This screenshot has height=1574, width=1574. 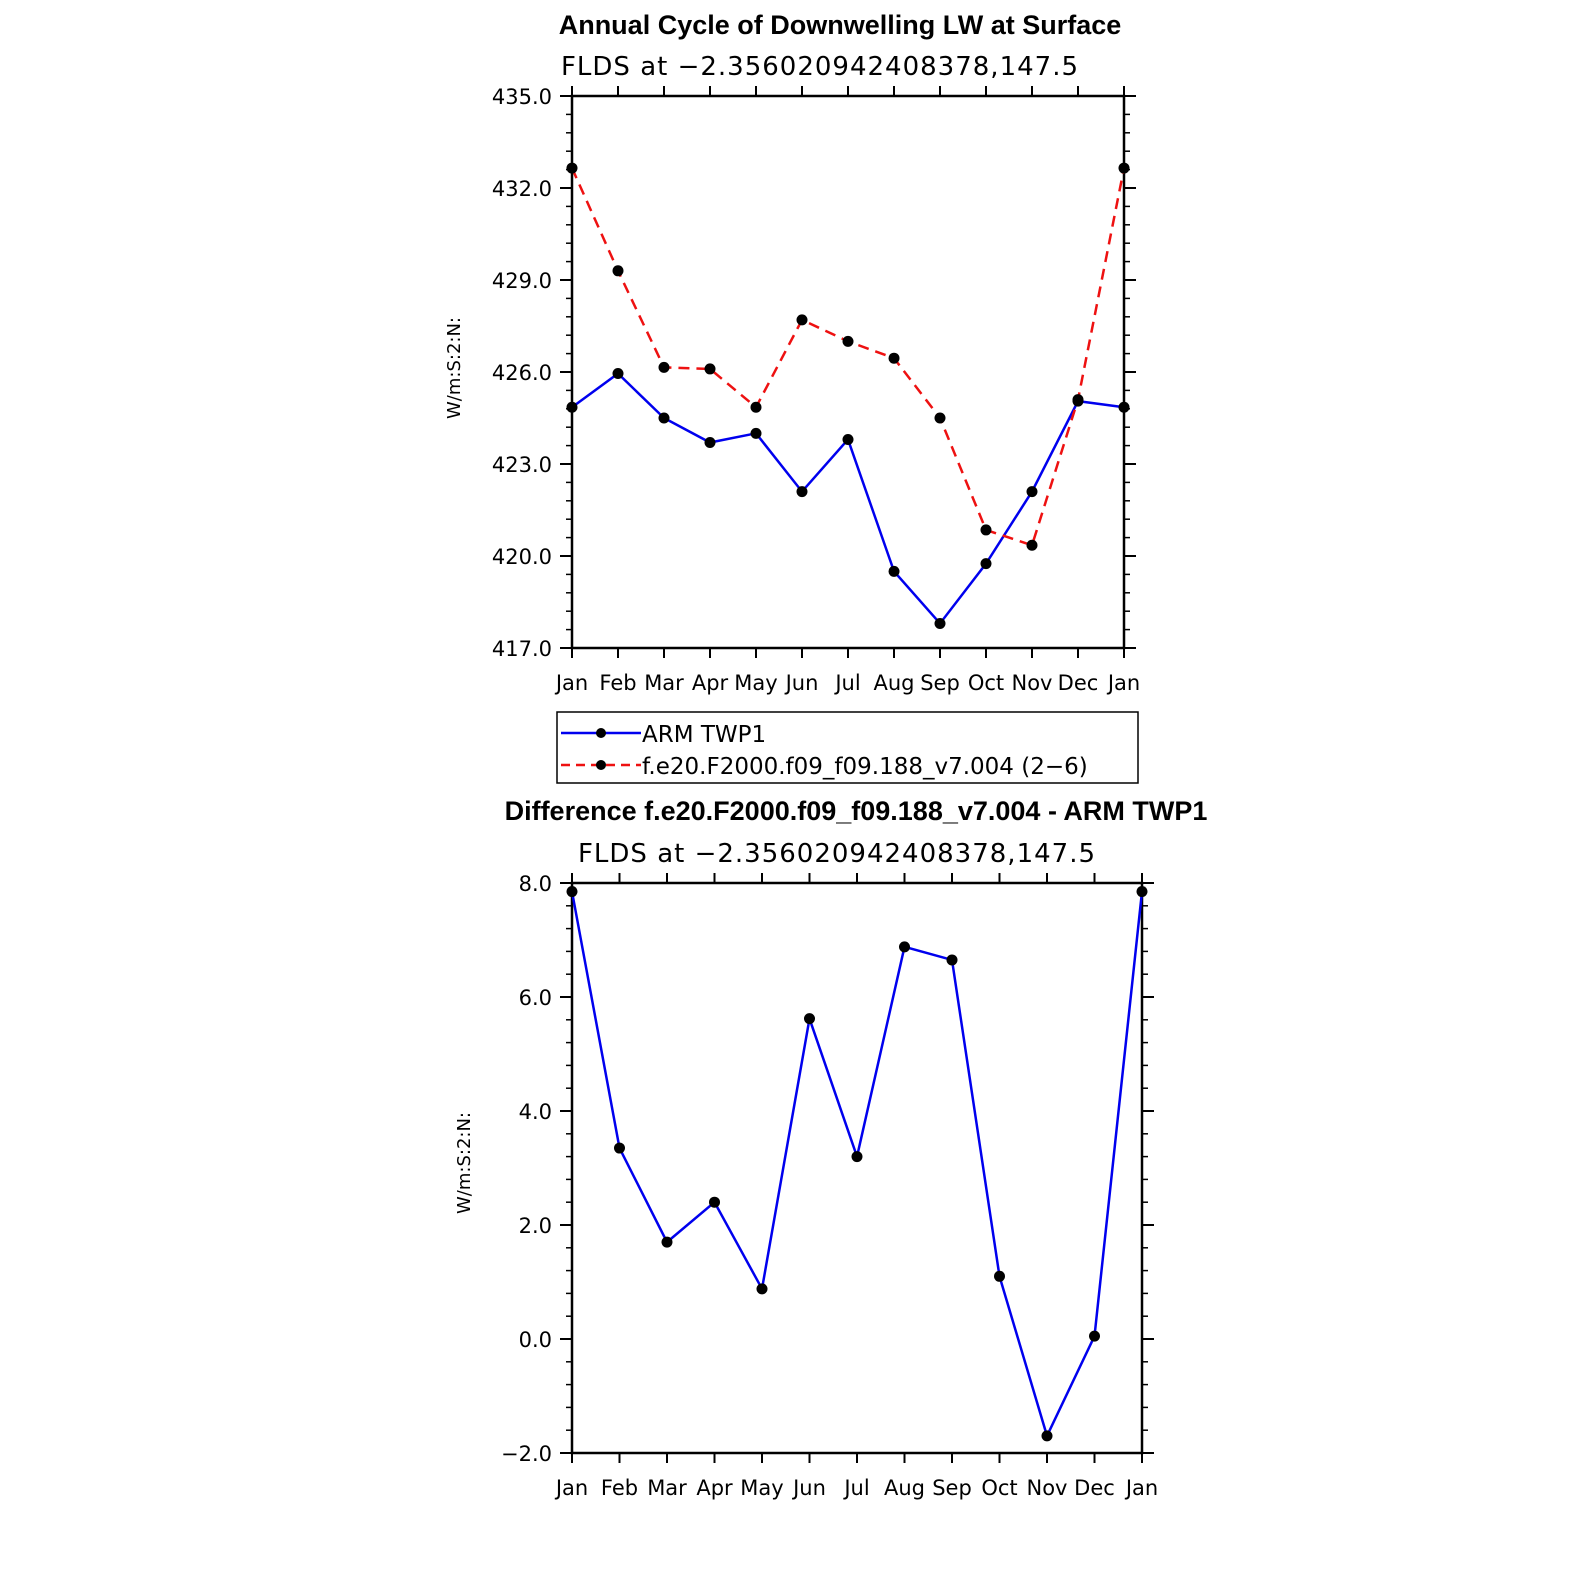 What do you see at coordinates (535, 884) in the screenshot?
I see `y-tick-label: 8.0` at bounding box center [535, 884].